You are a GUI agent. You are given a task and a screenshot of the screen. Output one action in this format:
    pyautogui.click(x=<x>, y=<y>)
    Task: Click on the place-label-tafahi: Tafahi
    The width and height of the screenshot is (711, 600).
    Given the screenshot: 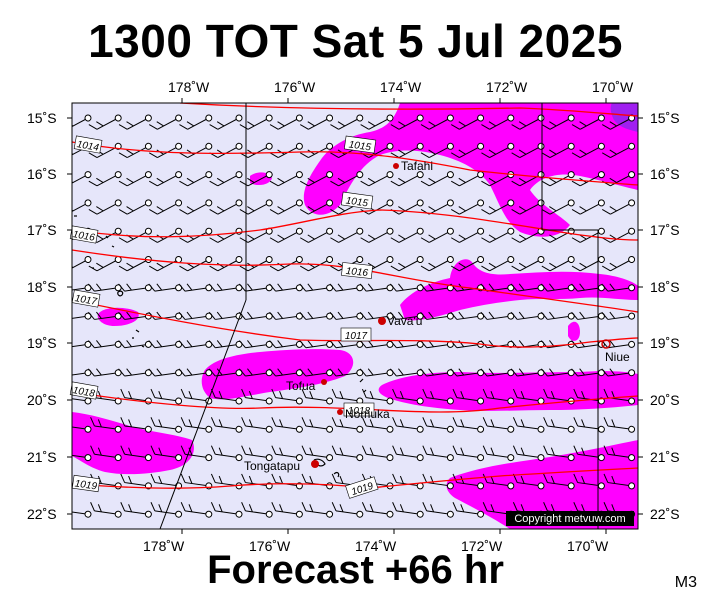 What is the action you would take?
    pyautogui.click(x=417, y=166)
    